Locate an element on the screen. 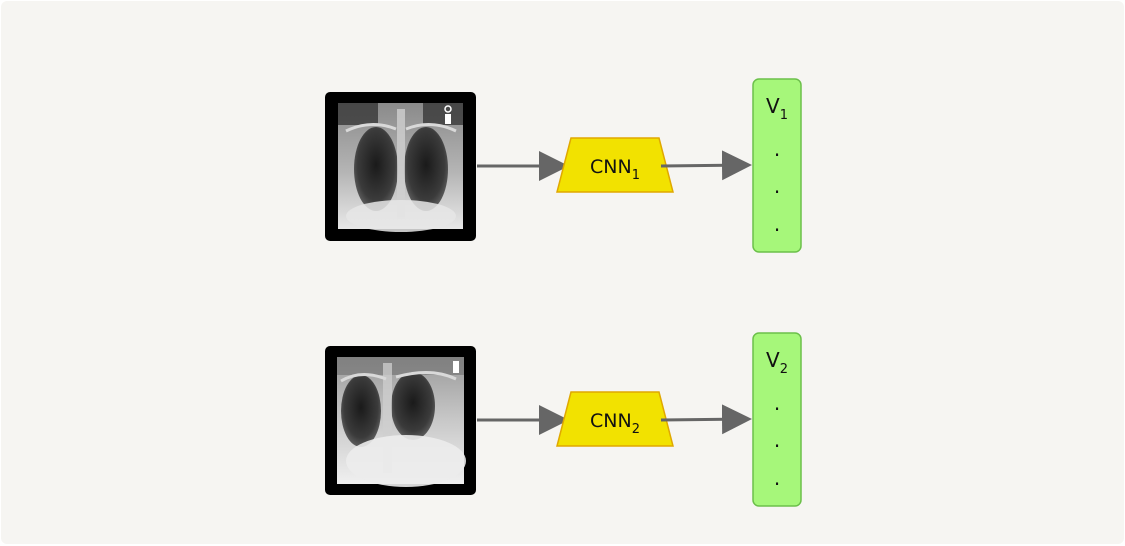 The image size is (1125, 546). row-1: CNN1 V1 . . . is located at coordinates (563, 165).